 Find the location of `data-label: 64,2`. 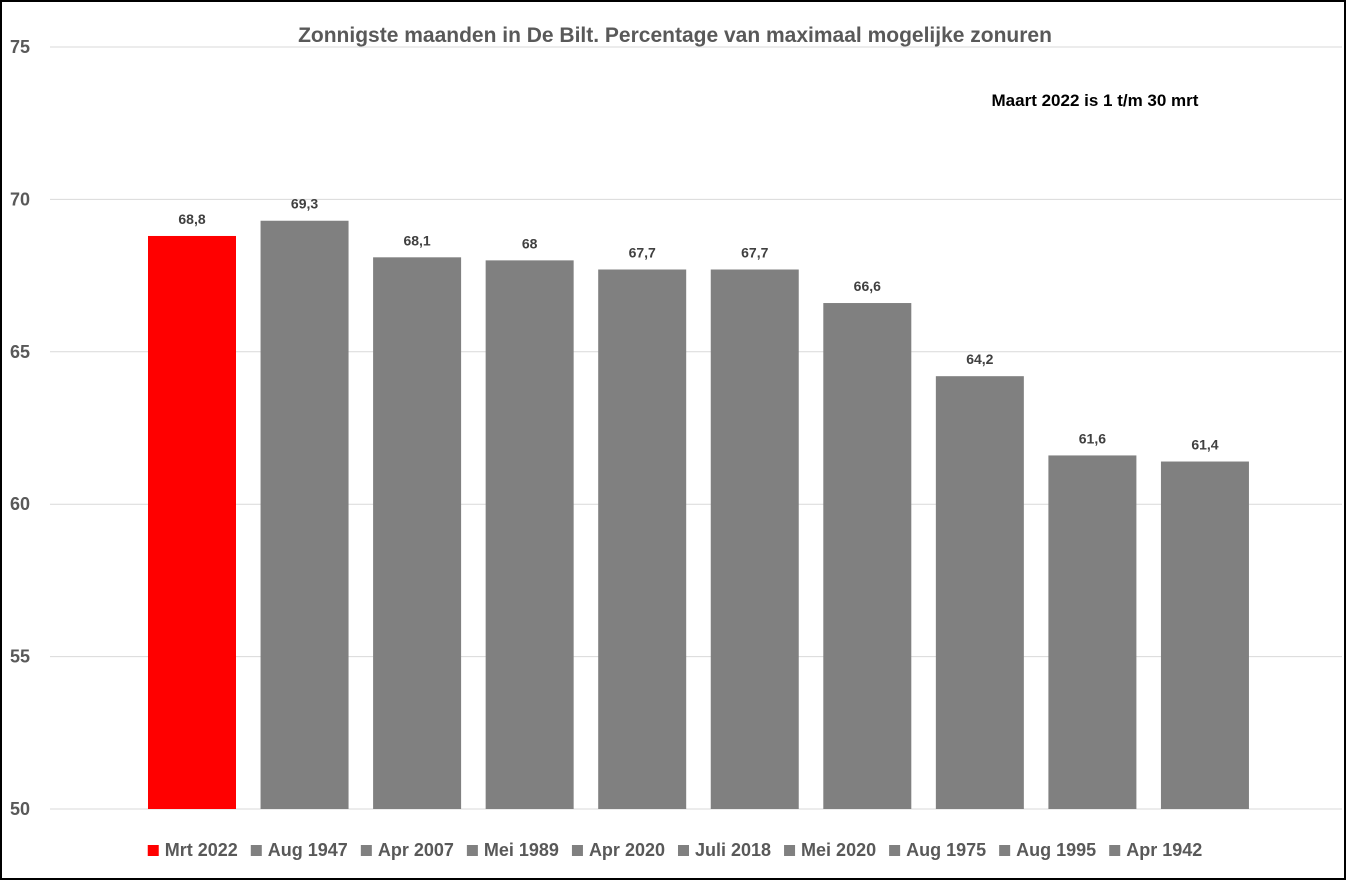

data-label: 64,2 is located at coordinates (979, 359).